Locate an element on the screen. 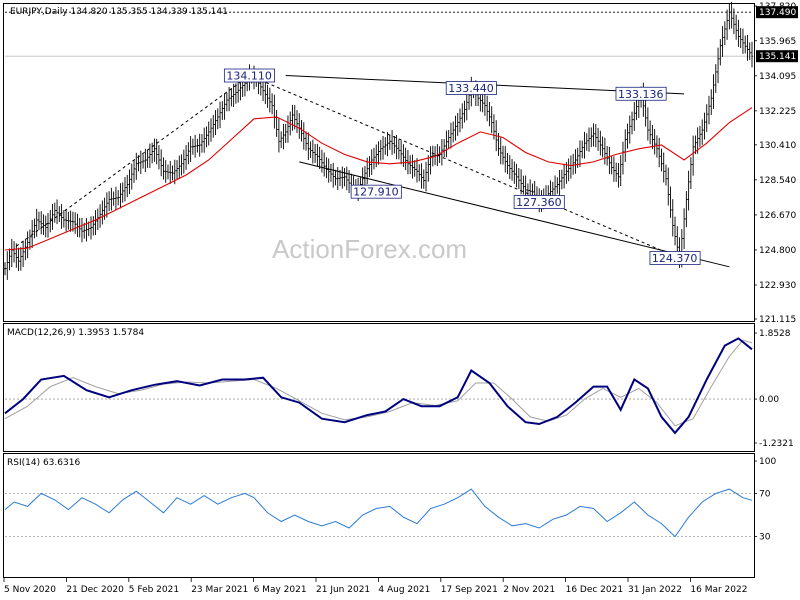  rsi-layer is located at coordinates (378, 513).